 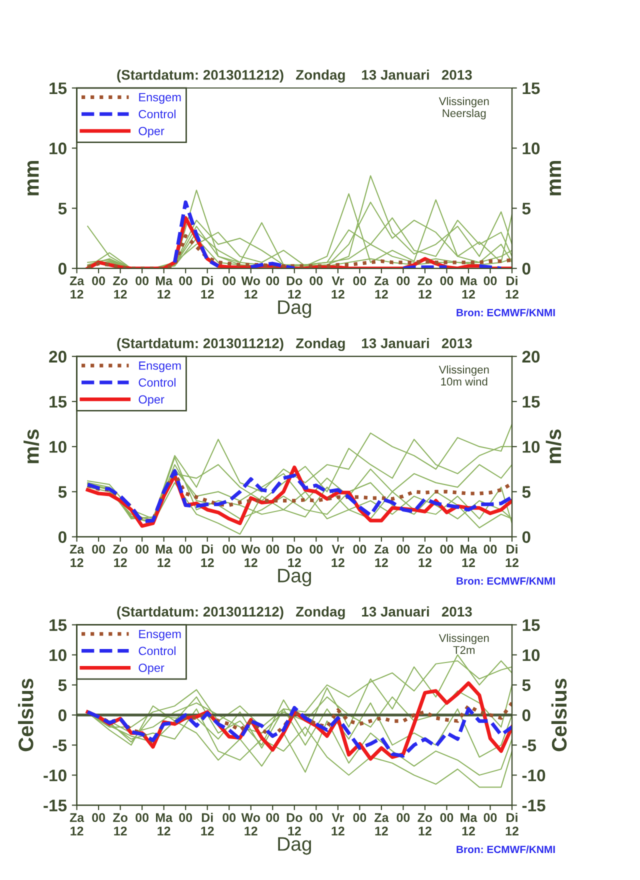 I want to click on y-tick-label: 20, so click(x=57, y=356).